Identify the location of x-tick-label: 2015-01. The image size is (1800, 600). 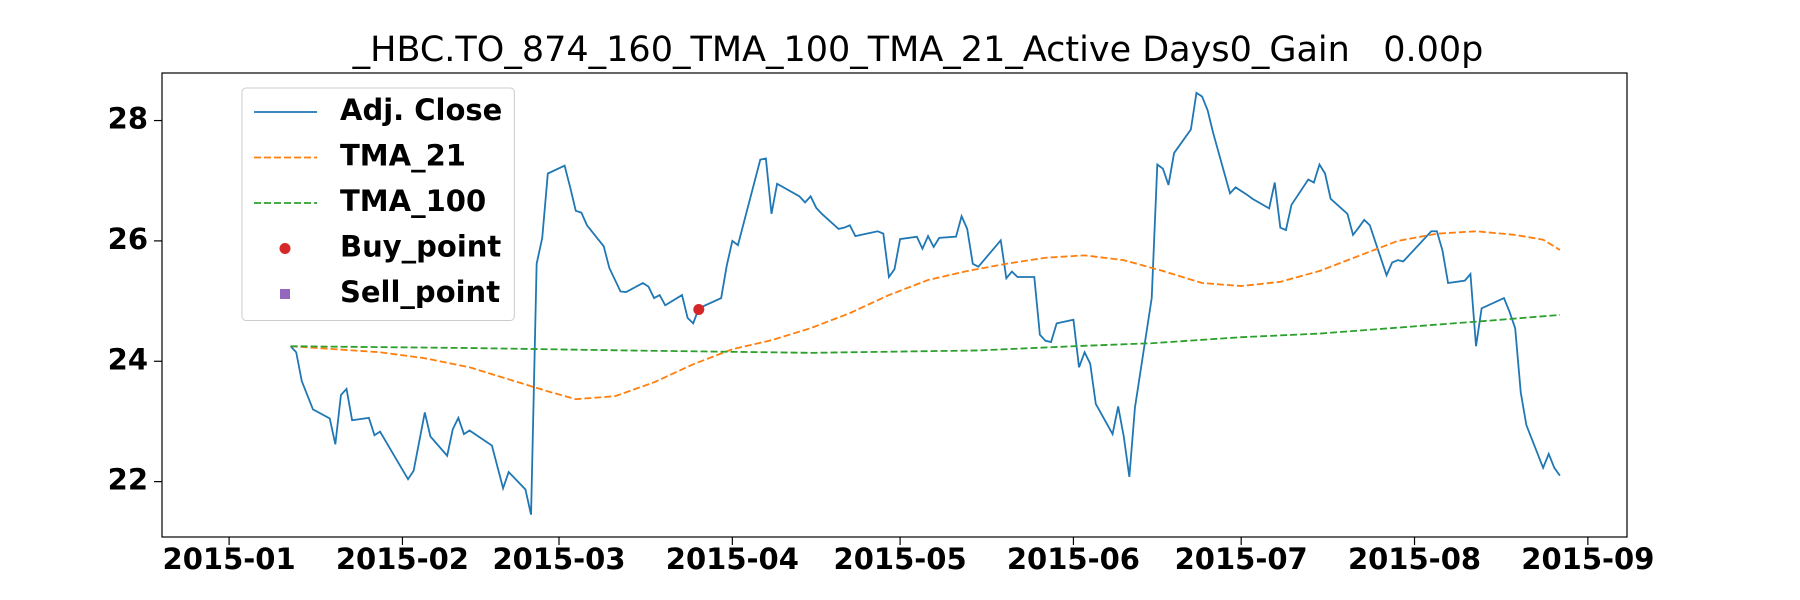
(229, 559).